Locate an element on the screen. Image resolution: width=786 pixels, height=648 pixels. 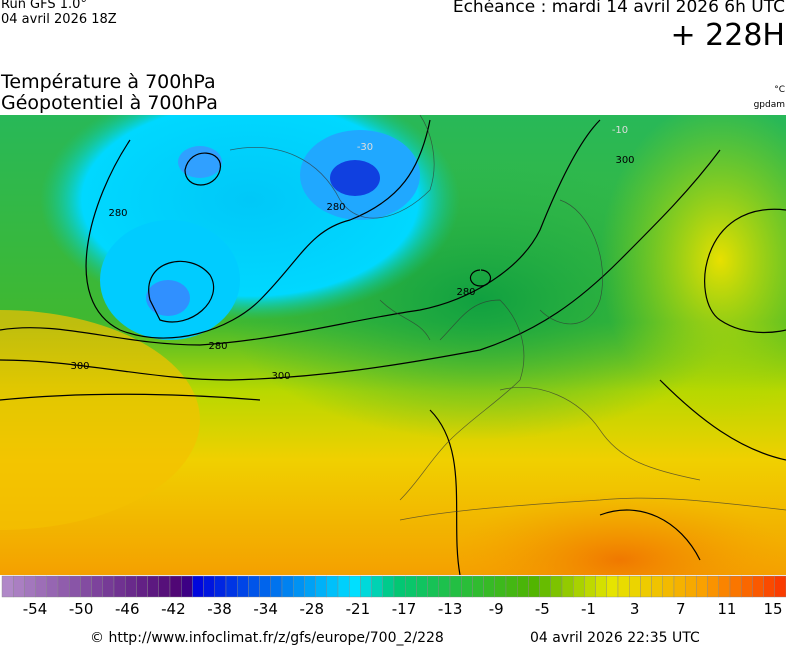
run-label: Run GFS 1.0° is located at coordinates (44, 6).